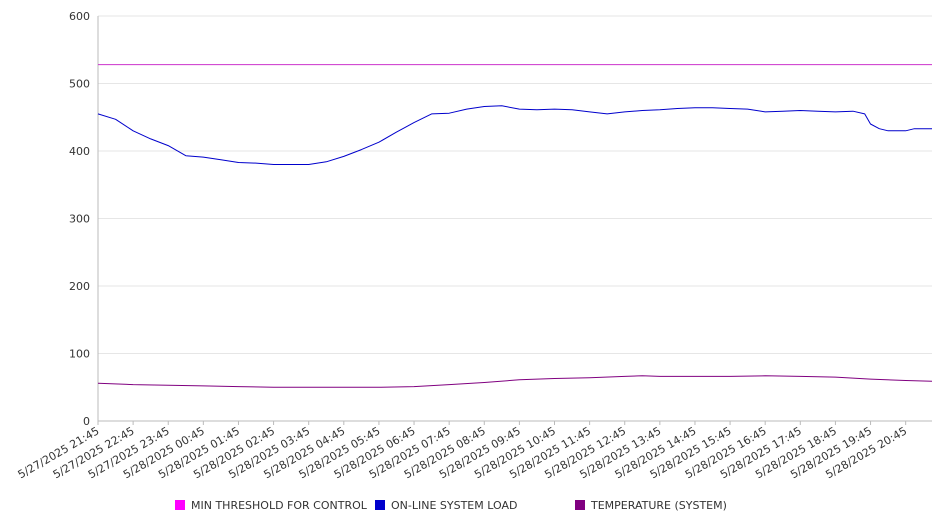  I want to click on legend-label-min-threshold: MIN THRESHOLD FOR CONTROL, so click(279, 505).